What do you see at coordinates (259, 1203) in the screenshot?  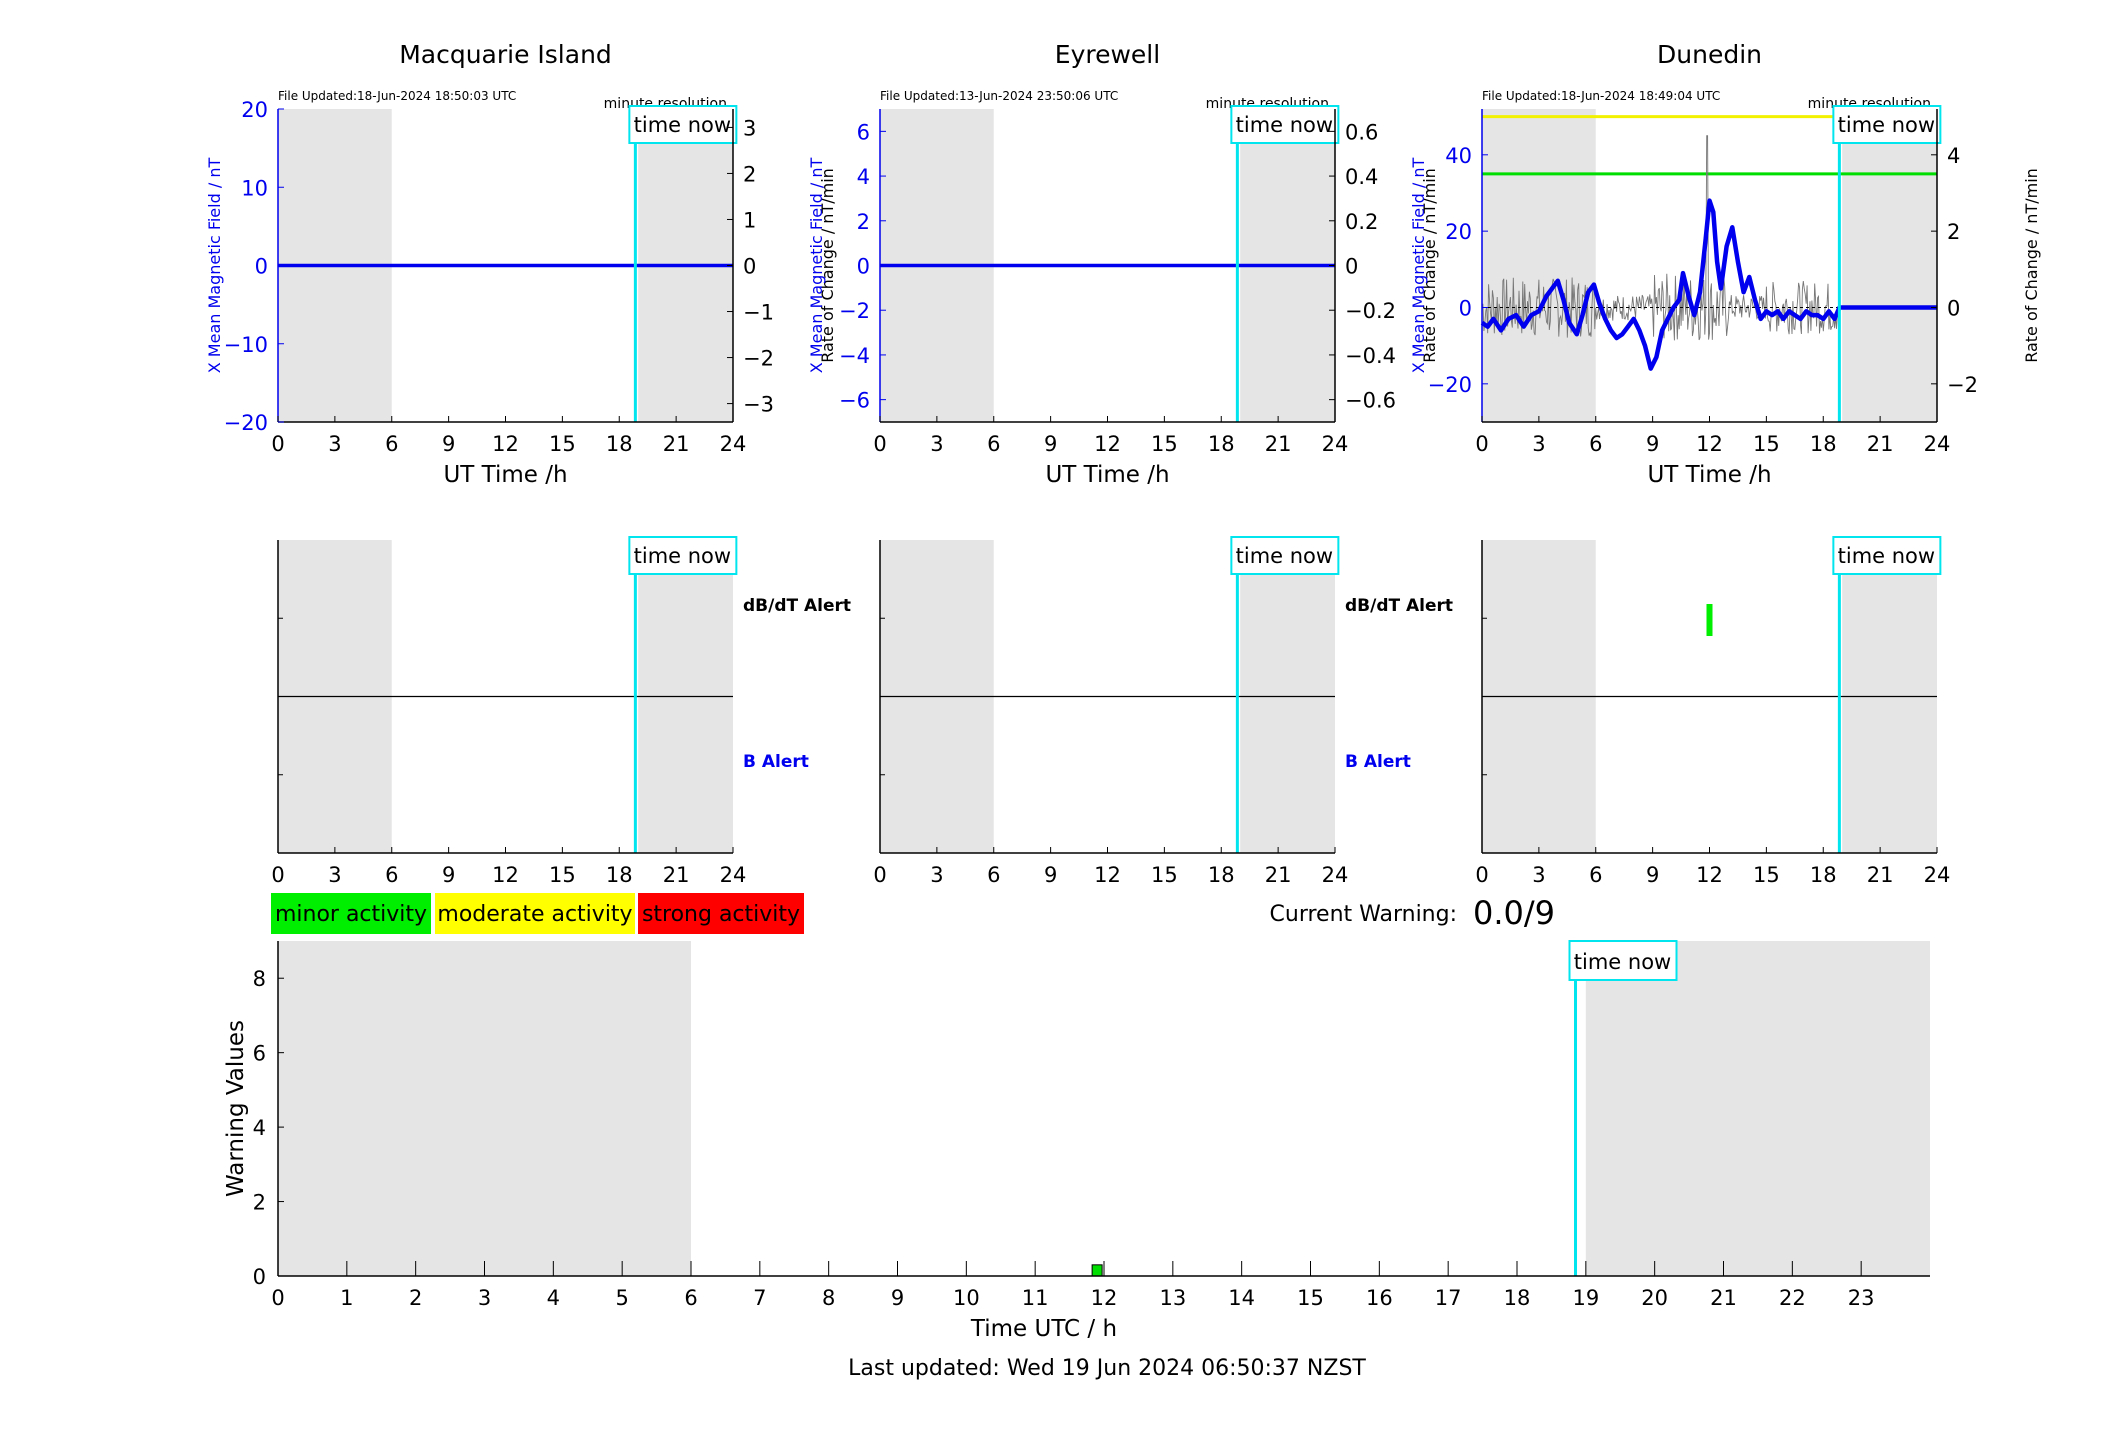 I see `y-tick-label: 2` at bounding box center [259, 1203].